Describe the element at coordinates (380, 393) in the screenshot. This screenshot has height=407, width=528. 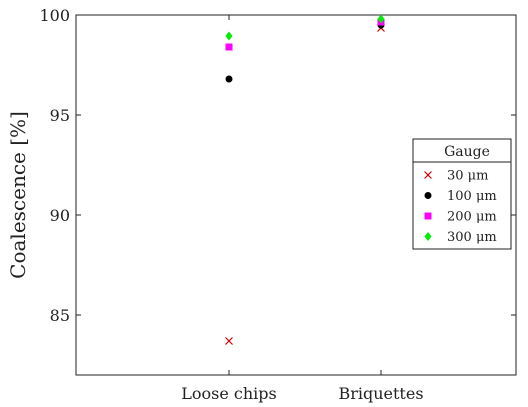
I see `x-tick-label: Briquettes` at that location.